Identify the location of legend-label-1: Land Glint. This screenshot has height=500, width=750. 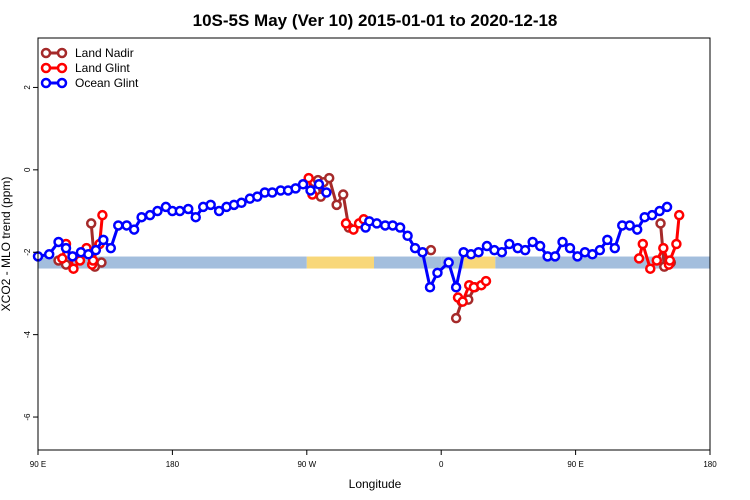
(102, 68).